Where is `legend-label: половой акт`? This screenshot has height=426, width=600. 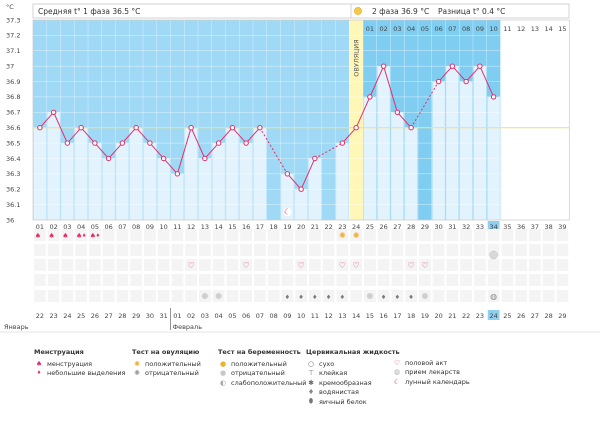 legend-label: половой акт is located at coordinates (426, 362).